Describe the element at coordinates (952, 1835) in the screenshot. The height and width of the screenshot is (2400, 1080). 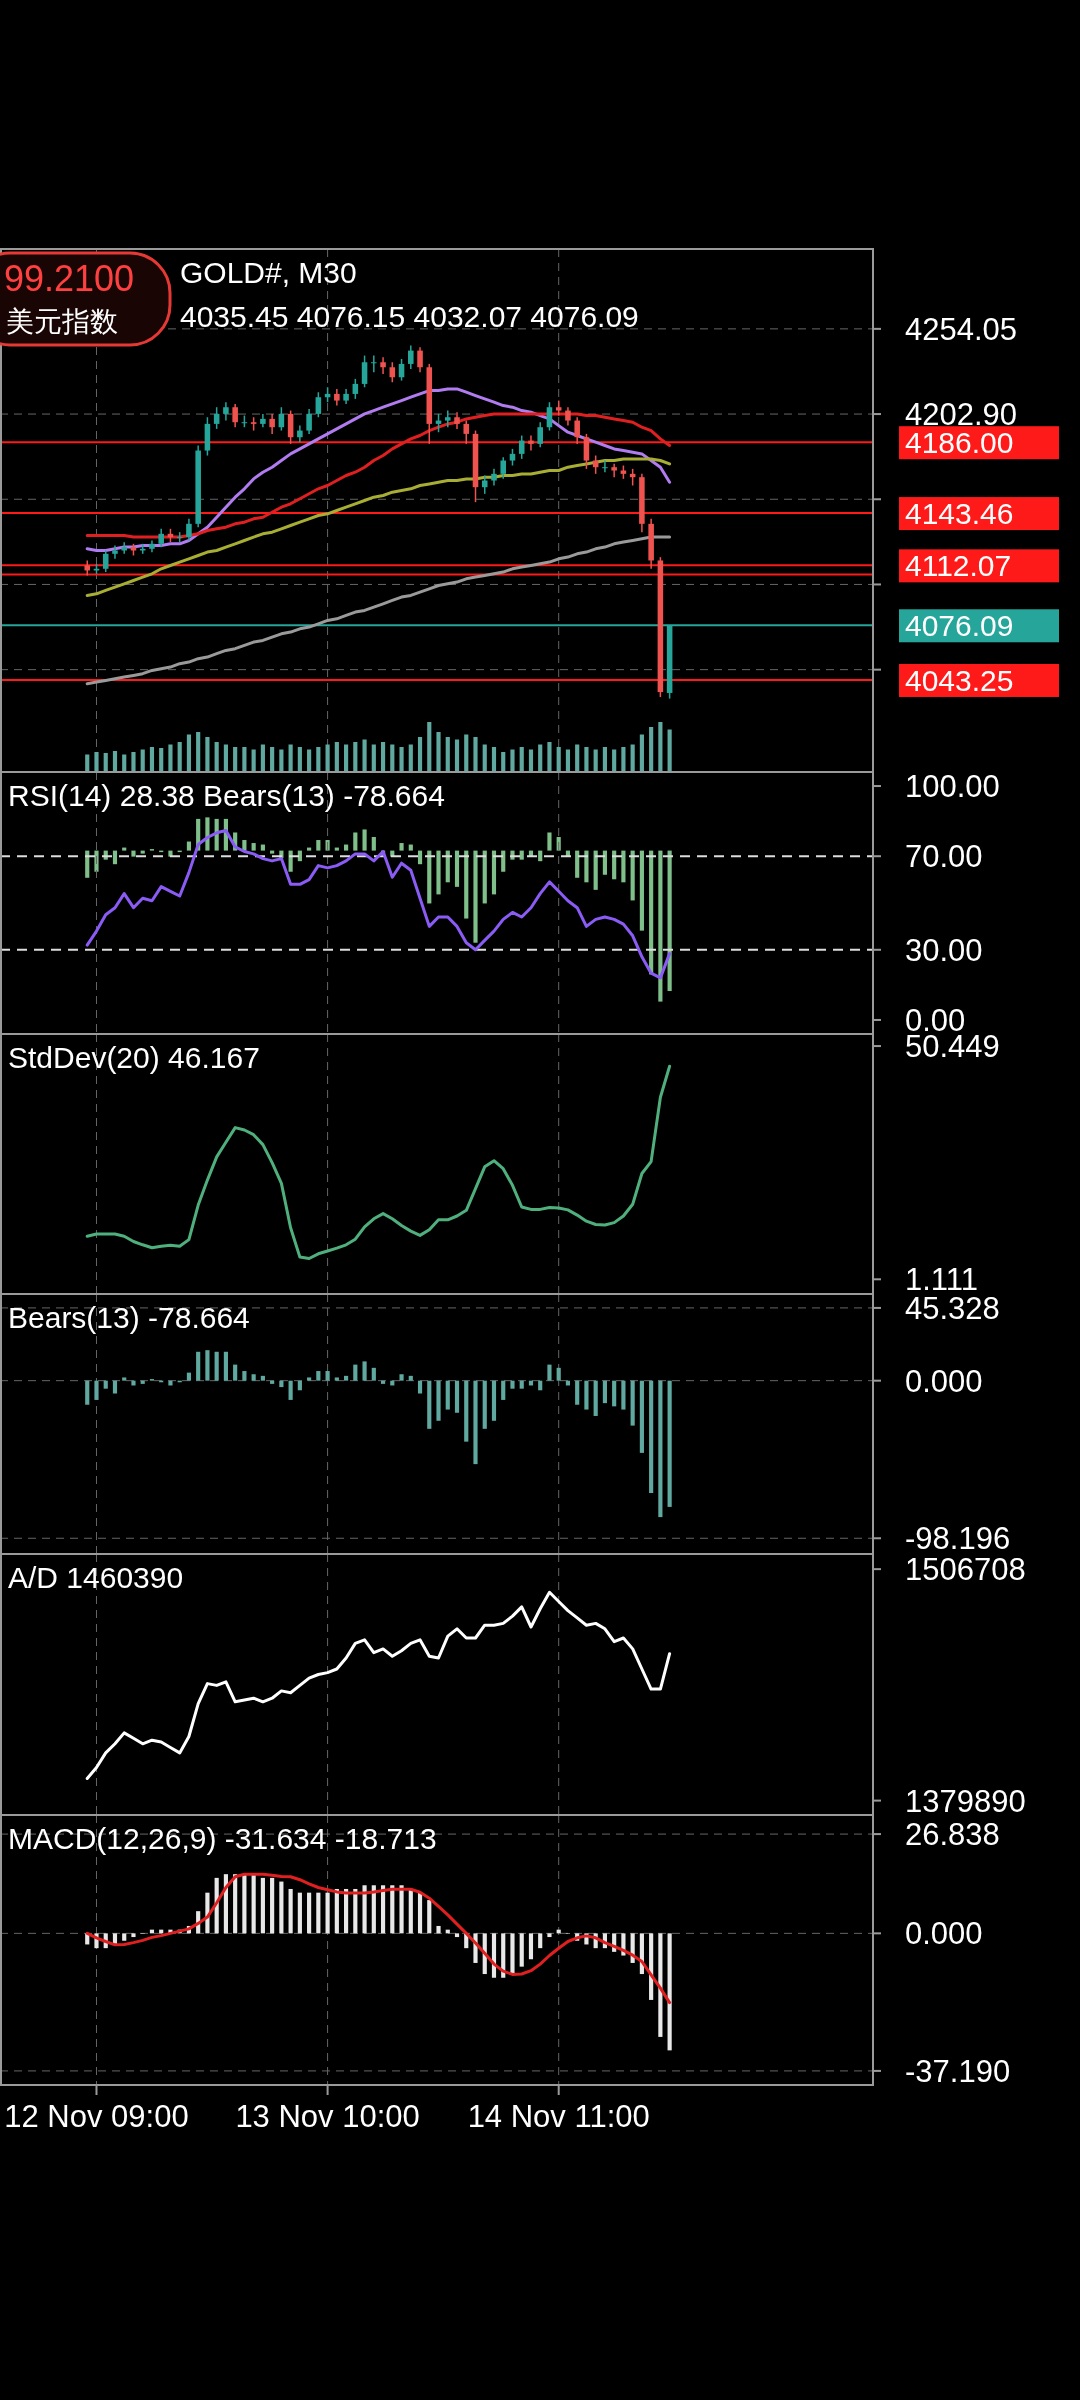
I see `y-tick-label: 26.838` at that location.